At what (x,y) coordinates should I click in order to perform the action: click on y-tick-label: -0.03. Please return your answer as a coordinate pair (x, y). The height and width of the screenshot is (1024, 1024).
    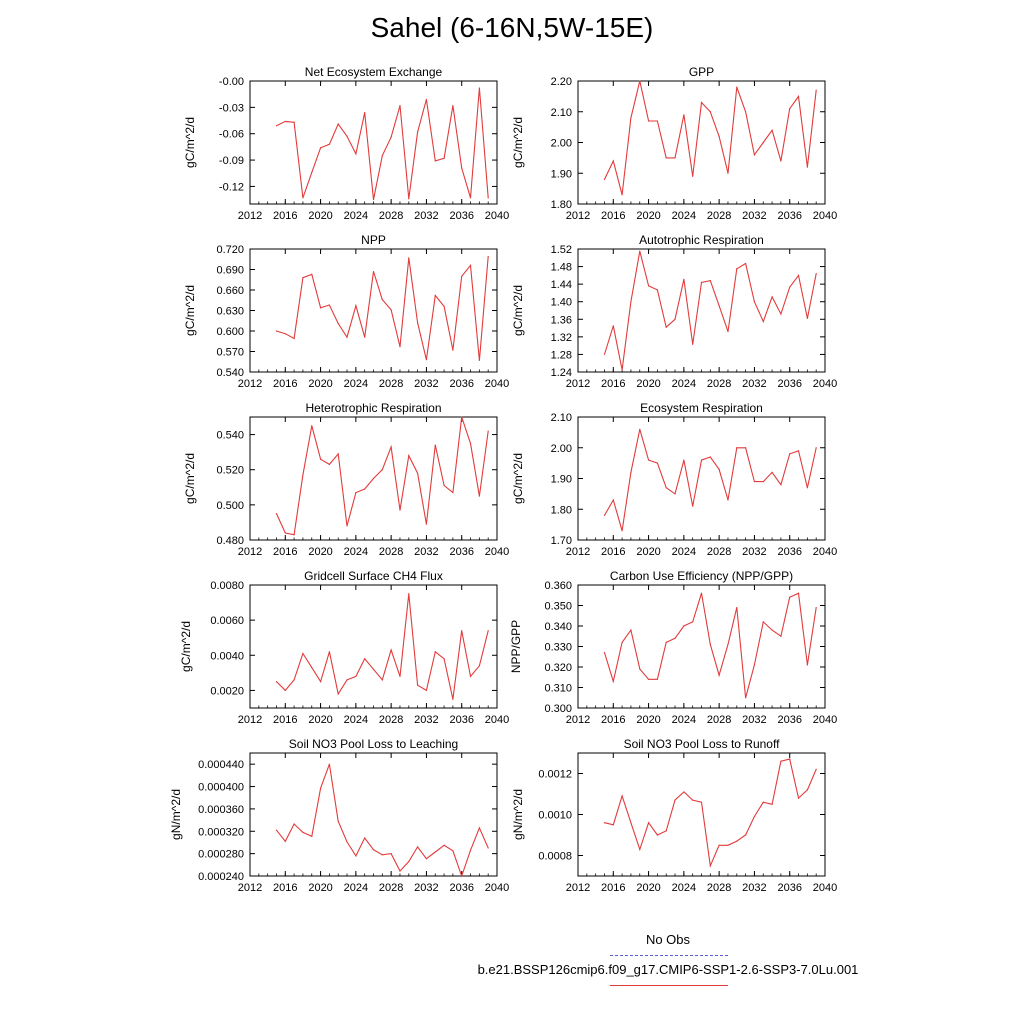
    Looking at the image, I should click on (231, 108).